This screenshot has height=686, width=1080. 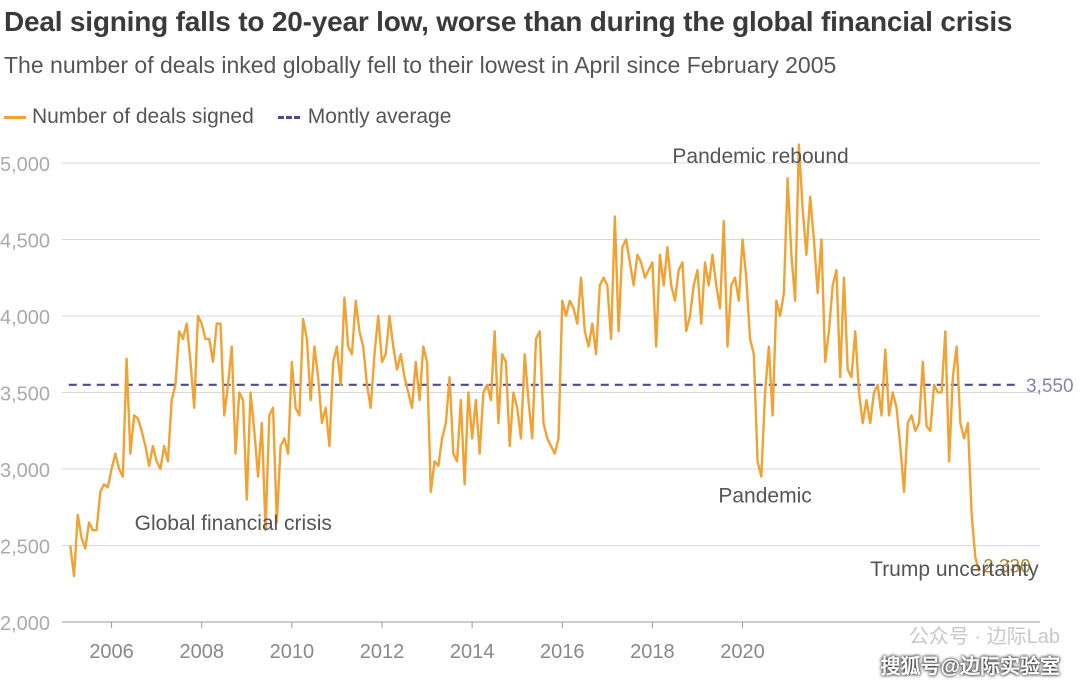 What do you see at coordinates (292, 652) in the screenshot?
I see `x-tick-label: 2010` at bounding box center [292, 652].